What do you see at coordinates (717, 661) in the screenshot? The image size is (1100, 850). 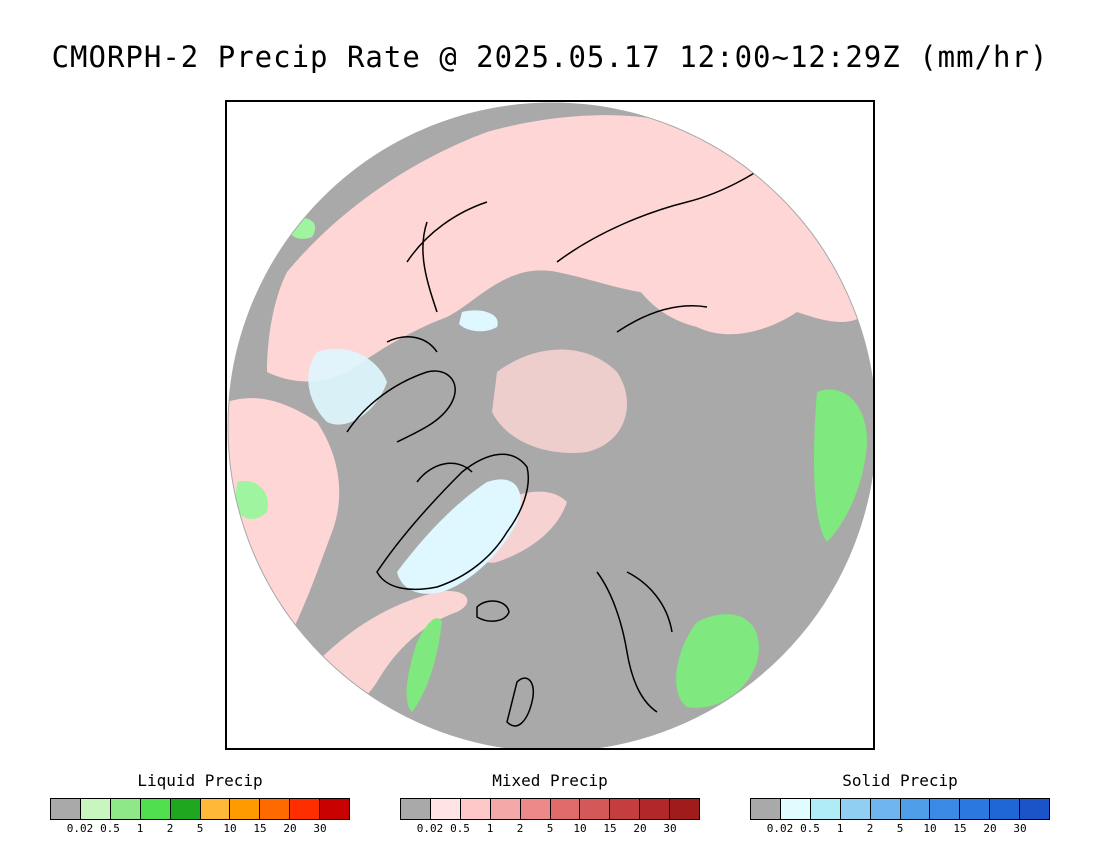 I see `europe-liquid-region` at bounding box center [717, 661].